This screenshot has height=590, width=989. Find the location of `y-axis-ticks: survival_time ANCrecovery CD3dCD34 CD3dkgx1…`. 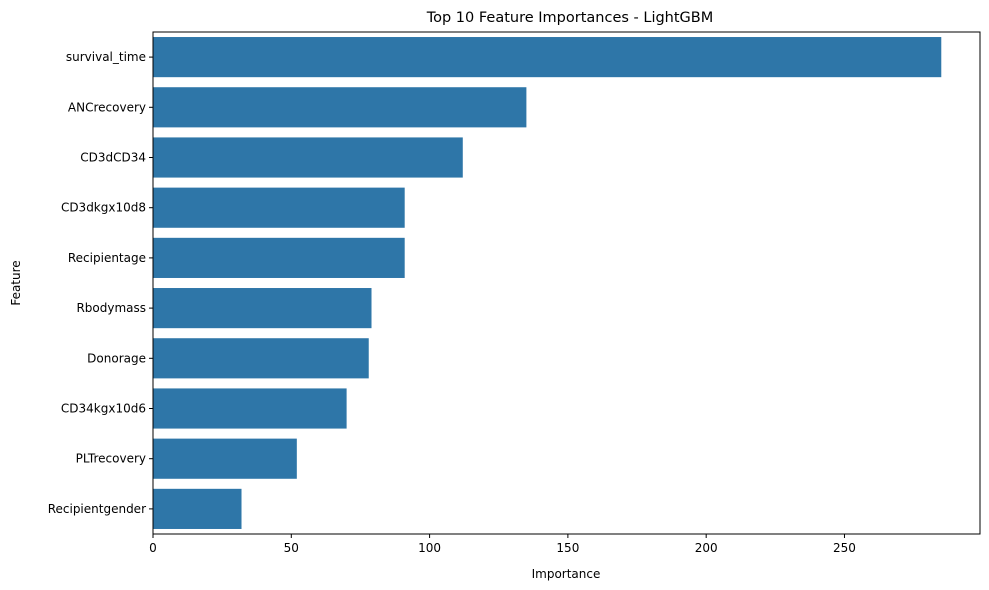

y-axis-ticks: survival_time ANCrecovery CD3dCD34 CD3dkgx1… is located at coordinates (100, 283).